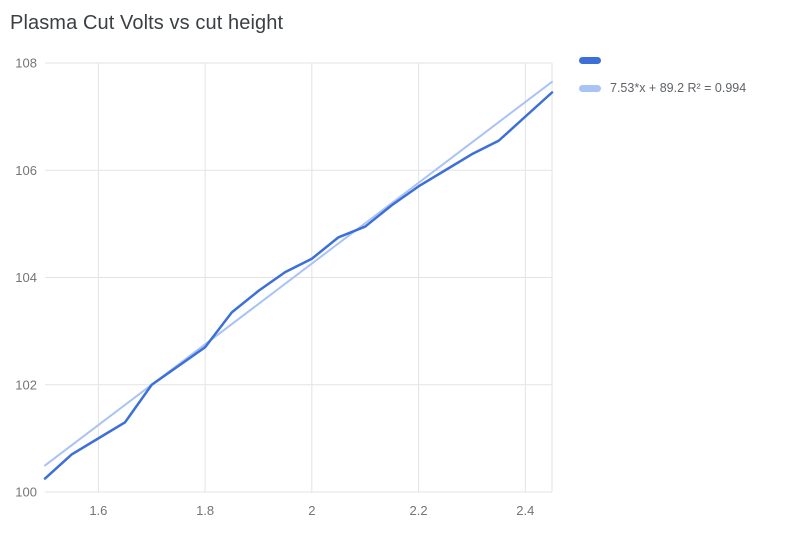 This screenshot has height=543, width=787. I want to click on legend-item-series, so click(662, 60).